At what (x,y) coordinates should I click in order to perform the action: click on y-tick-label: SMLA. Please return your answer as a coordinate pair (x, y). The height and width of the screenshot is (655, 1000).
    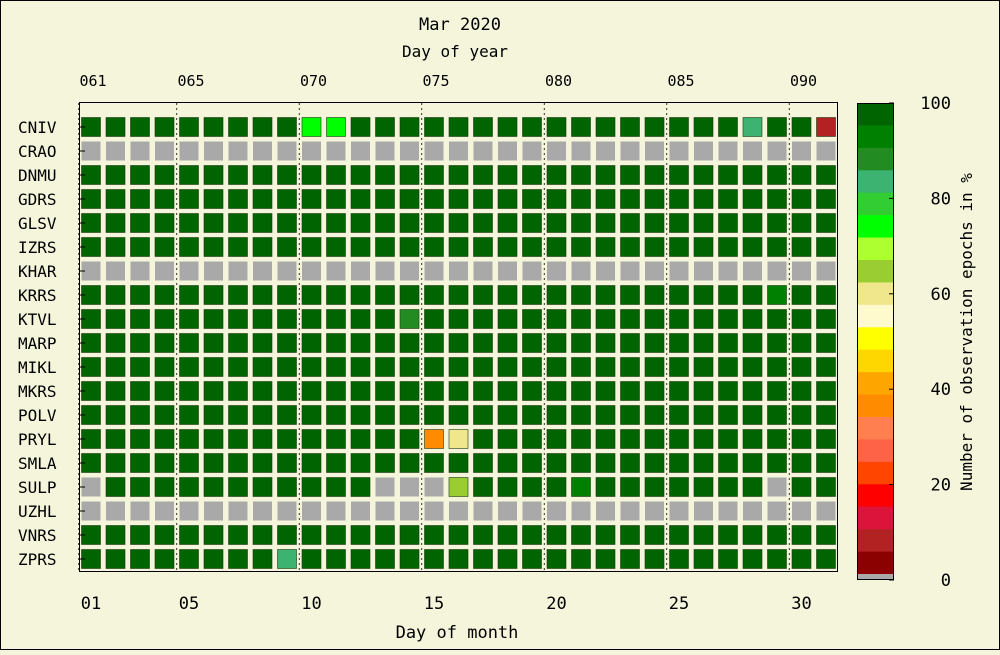
    Looking at the image, I should click on (37, 463).